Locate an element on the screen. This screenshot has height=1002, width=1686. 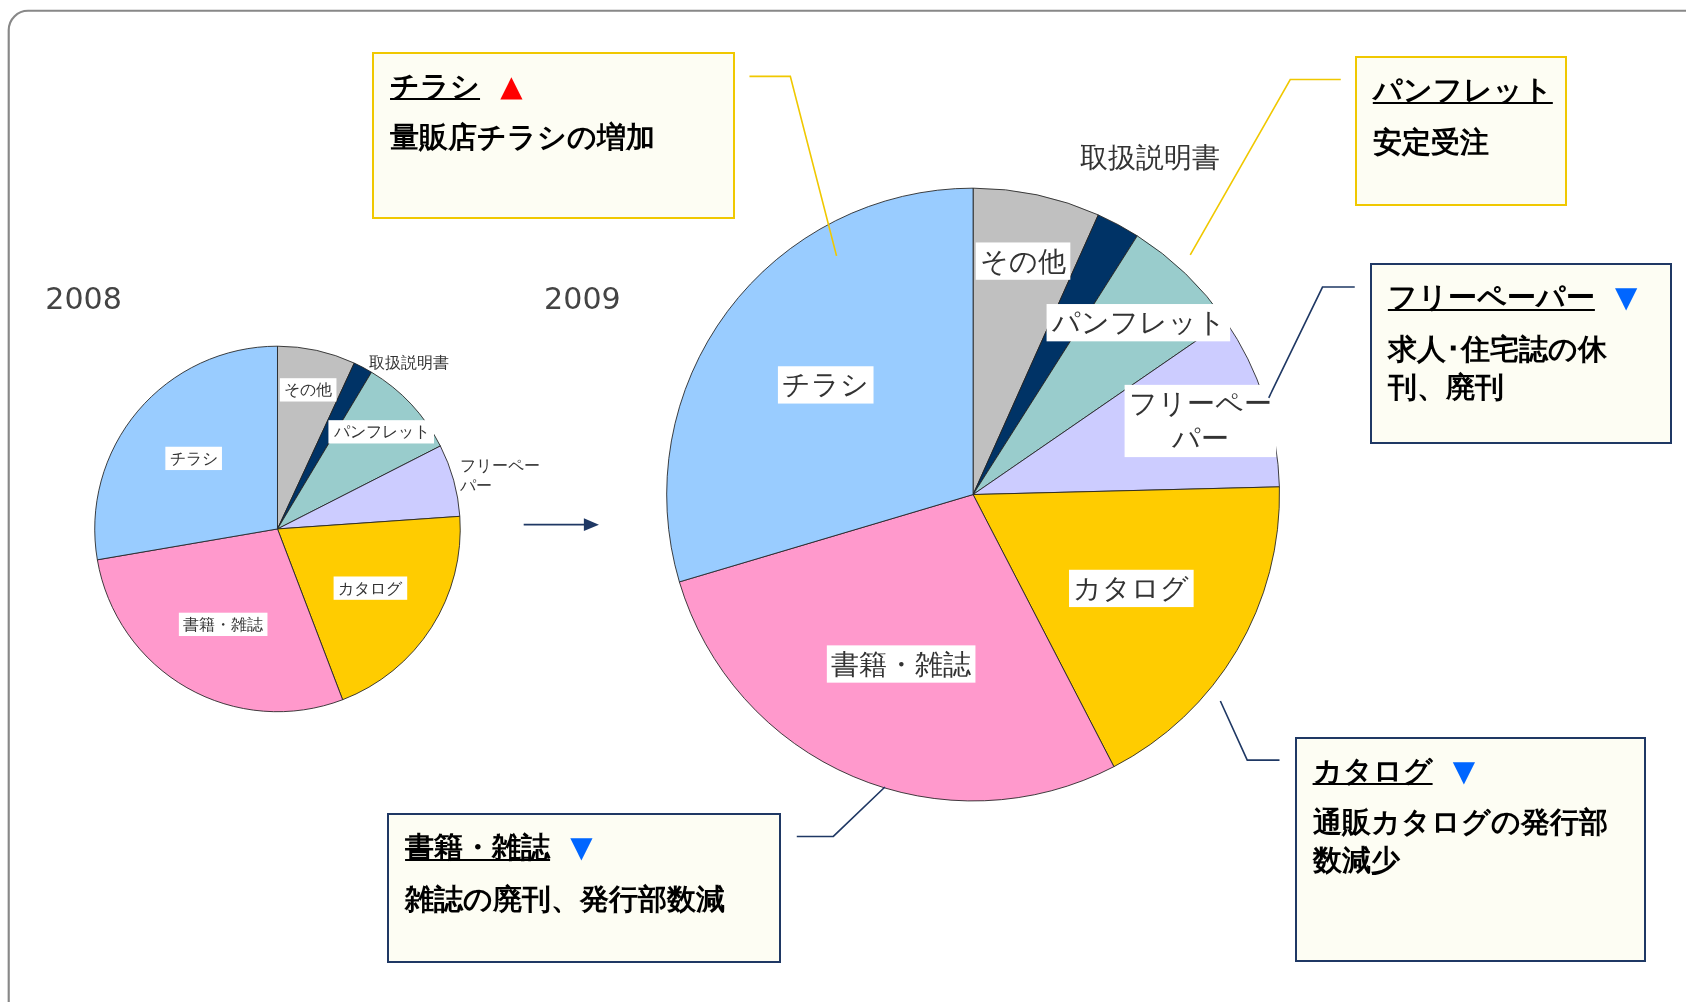
text: 安定受注 is located at coordinates (1431, 142).